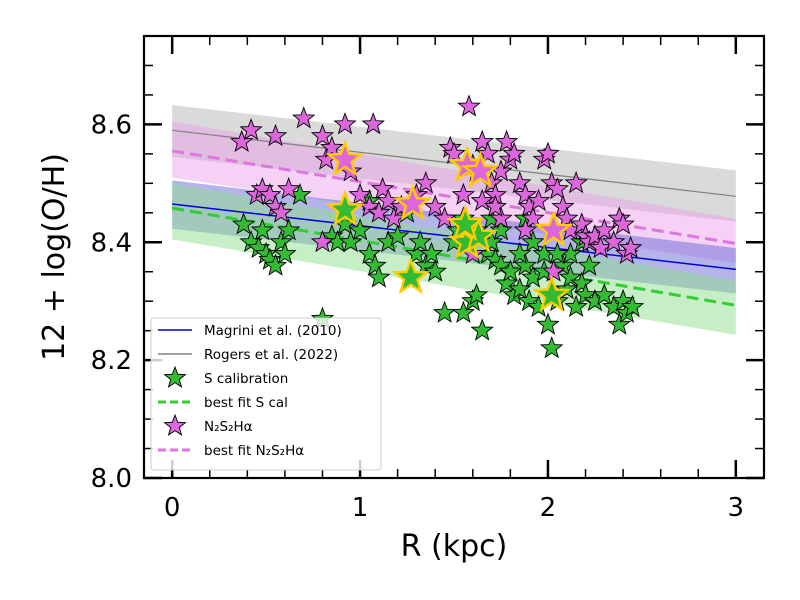  What do you see at coordinates (548, 508) in the screenshot?
I see `x-tick-label: 2` at bounding box center [548, 508].